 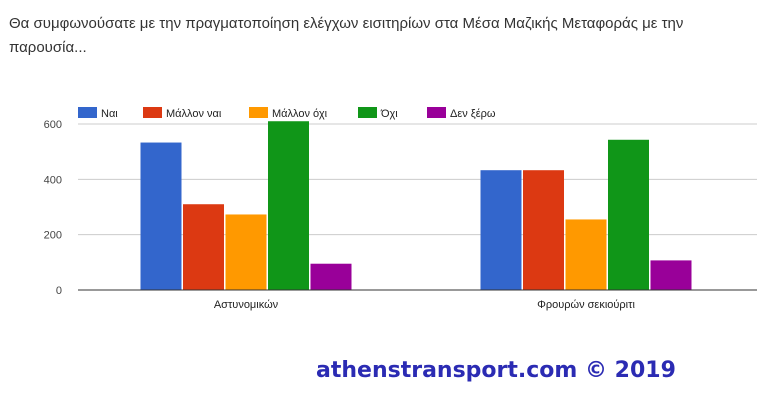 What do you see at coordinates (586, 305) in the screenshot?
I see `x-category-label: Φρουρών σεκιούριτι` at bounding box center [586, 305].